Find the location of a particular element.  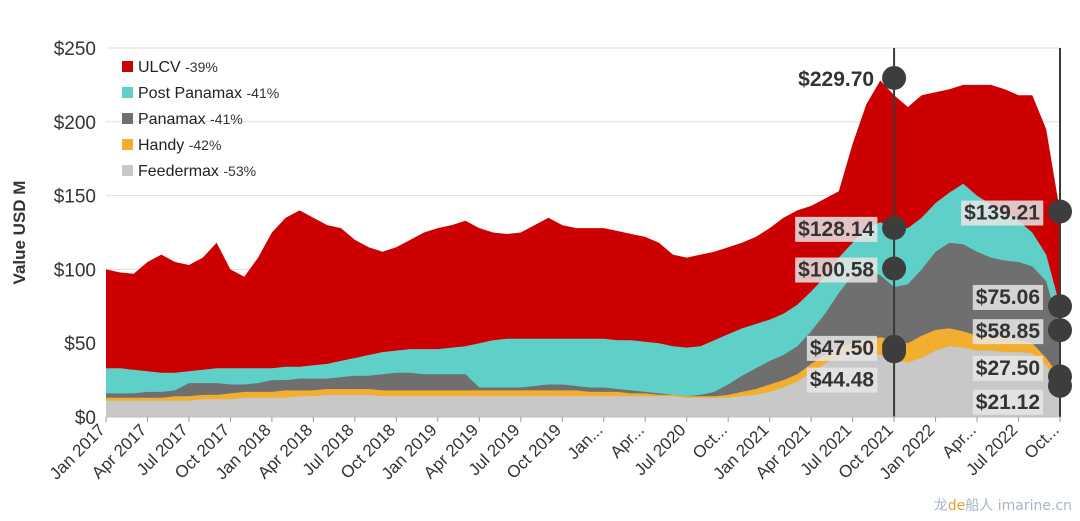

annotation-label: $75.06 is located at coordinates (1008, 297).